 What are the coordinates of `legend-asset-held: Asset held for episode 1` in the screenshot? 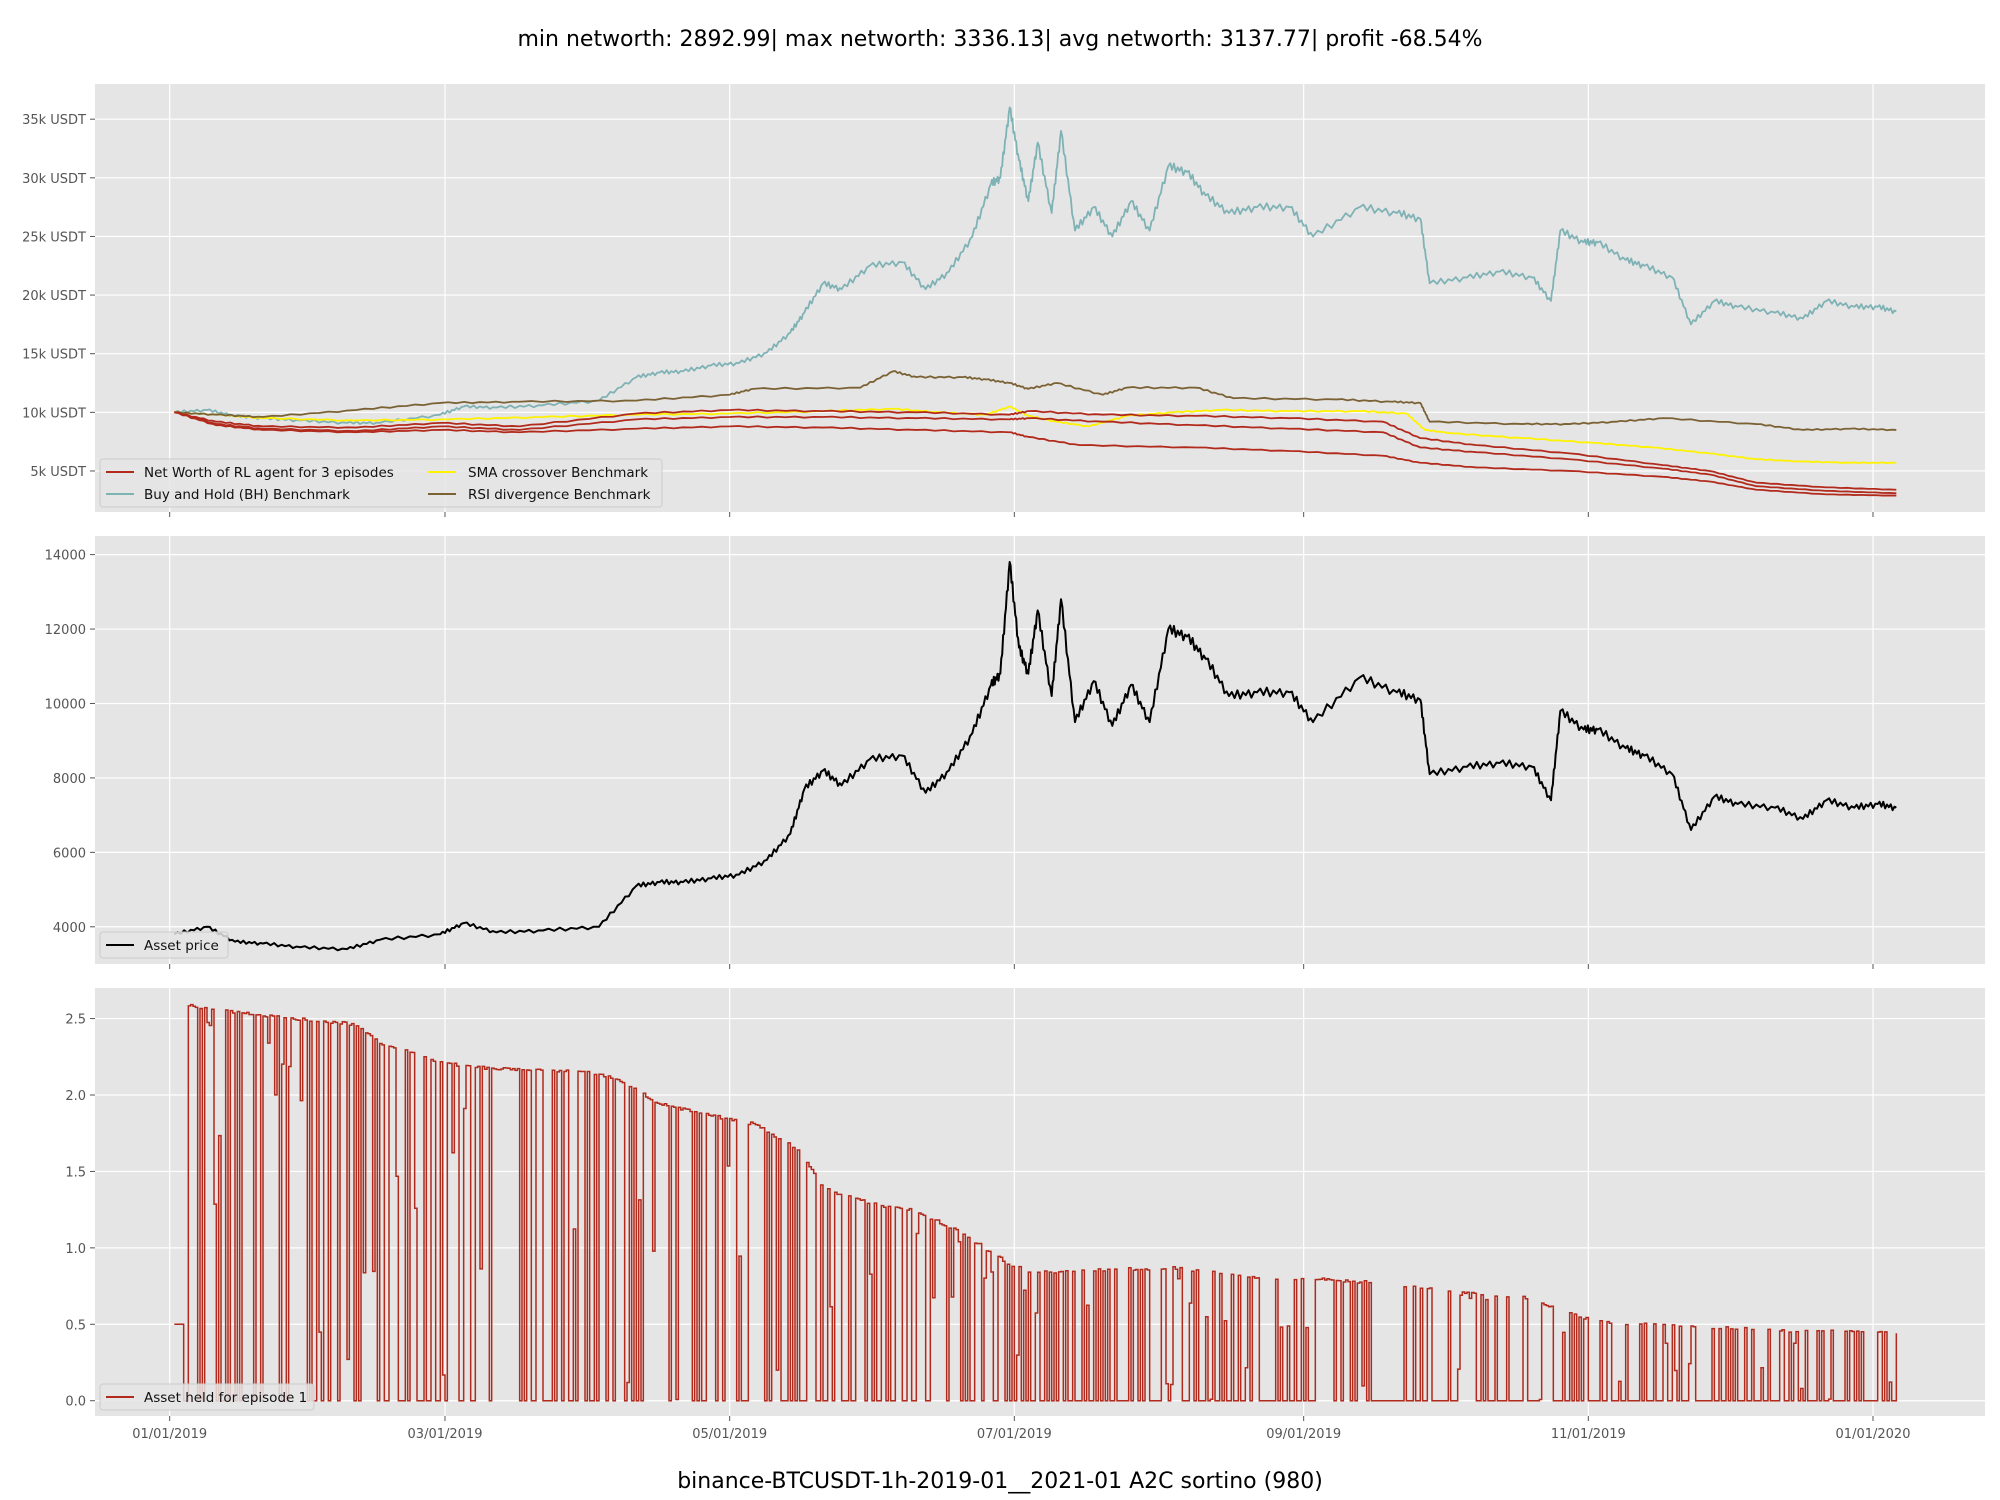 It's located at (207, 1397).